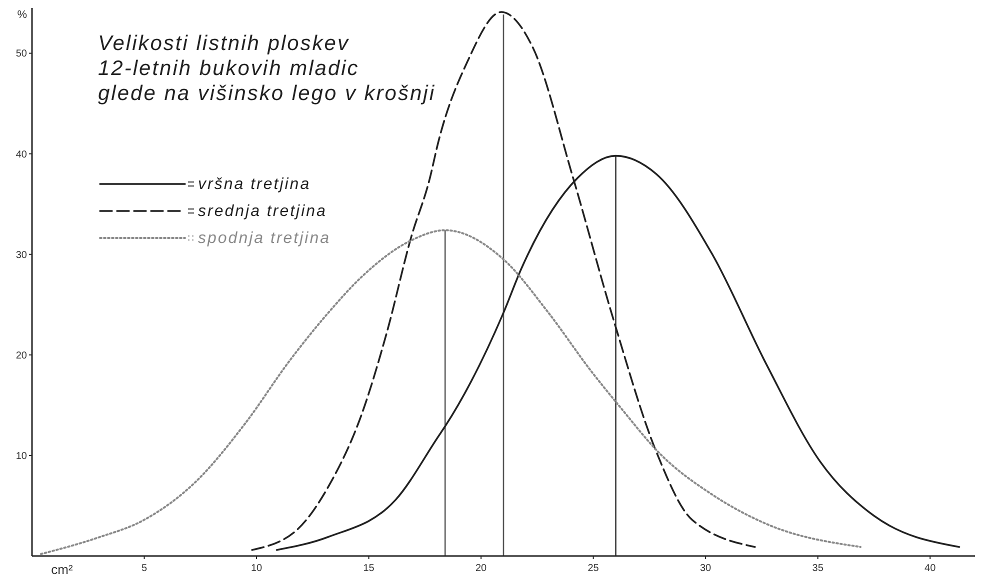  What do you see at coordinates (22, 154) in the screenshot?
I see `y-tick-label: 40` at bounding box center [22, 154].